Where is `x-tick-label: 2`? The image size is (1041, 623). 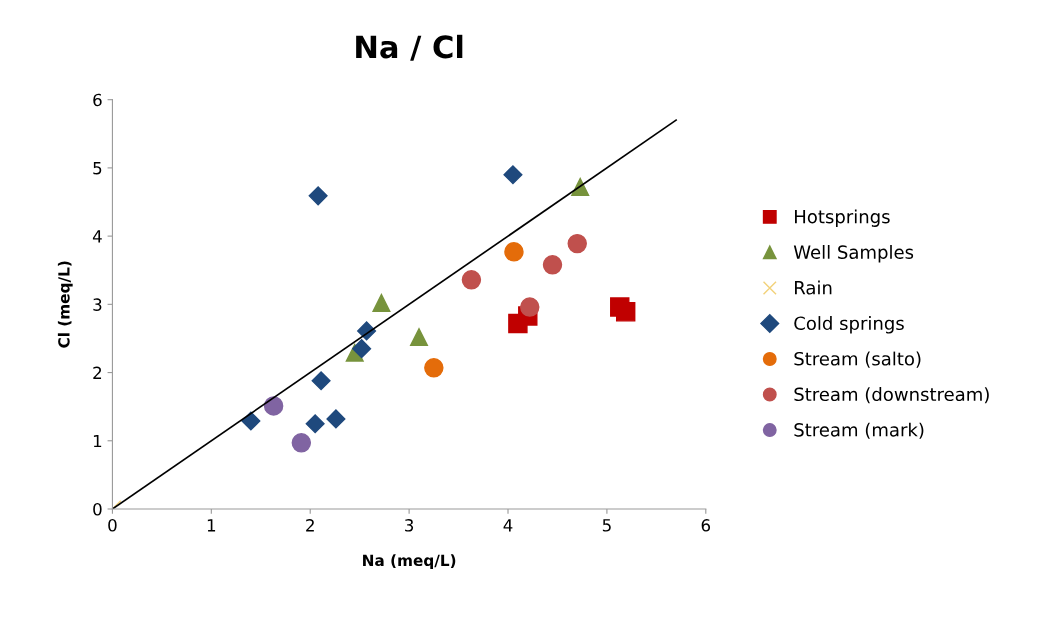 x-tick-label: 2 is located at coordinates (310, 525).